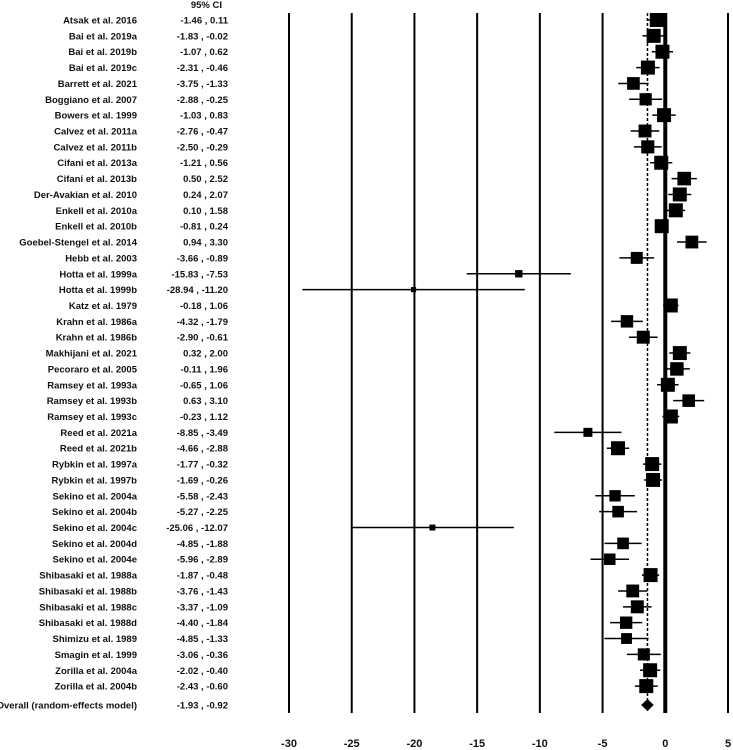 The width and height of the screenshot is (733, 750). What do you see at coordinates (414, 744) in the screenshot?
I see `x-tick-label: -20` at bounding box center [414, 744].